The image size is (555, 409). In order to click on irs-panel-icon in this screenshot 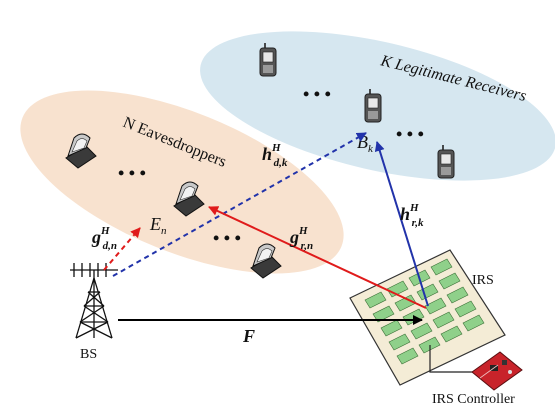, I will do `click(427, 317)`.